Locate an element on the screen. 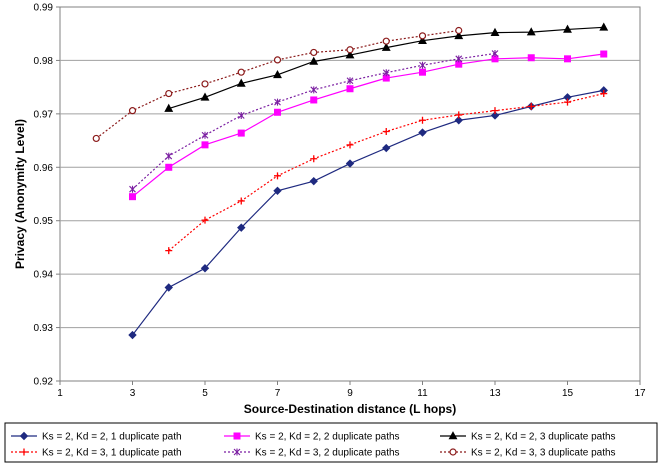 This screenshot has height=464, width=660. legend-item: Ks = 2, Kd = 3, 3 duplicate paths is located at coordinates (528, 453).